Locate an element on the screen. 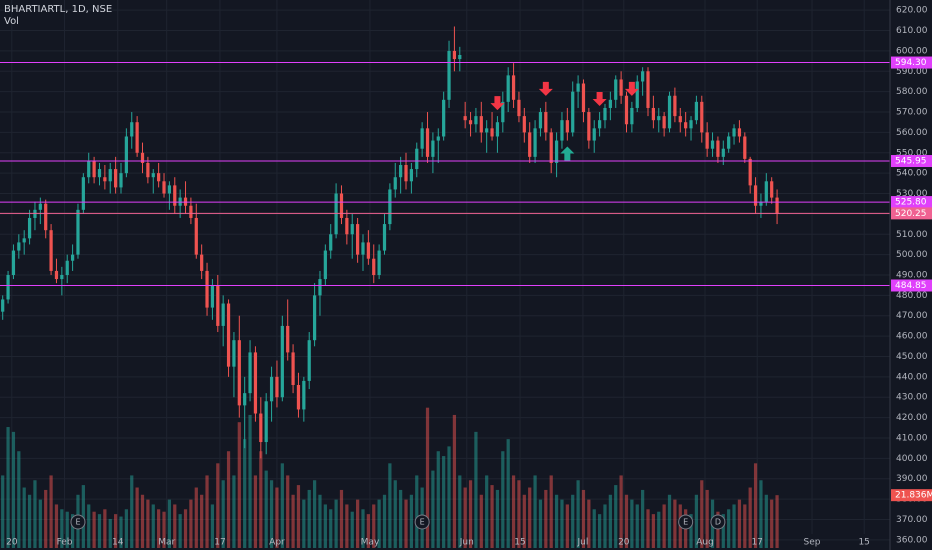 This screenshot has height=550, width=932. level-label: 525.80 is located at coordinates (911, 203).